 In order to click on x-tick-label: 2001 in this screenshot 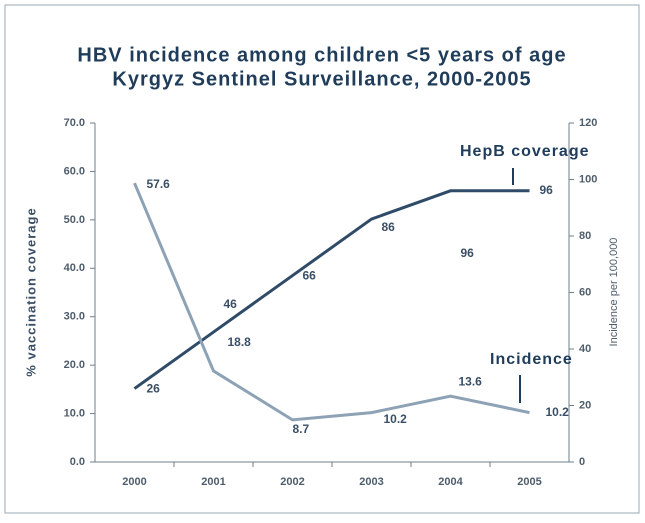, I will do `click(213, 482)`.